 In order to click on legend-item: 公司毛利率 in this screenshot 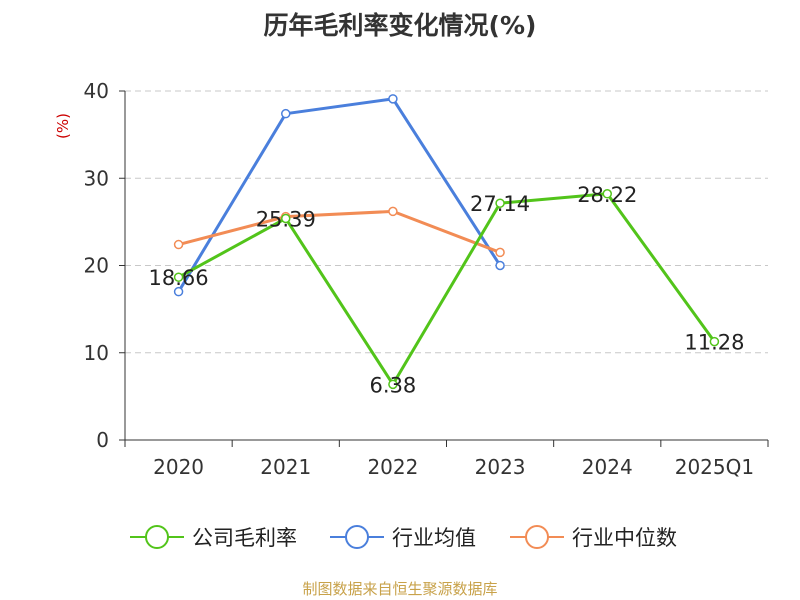, I will do `click(213, 537)`.